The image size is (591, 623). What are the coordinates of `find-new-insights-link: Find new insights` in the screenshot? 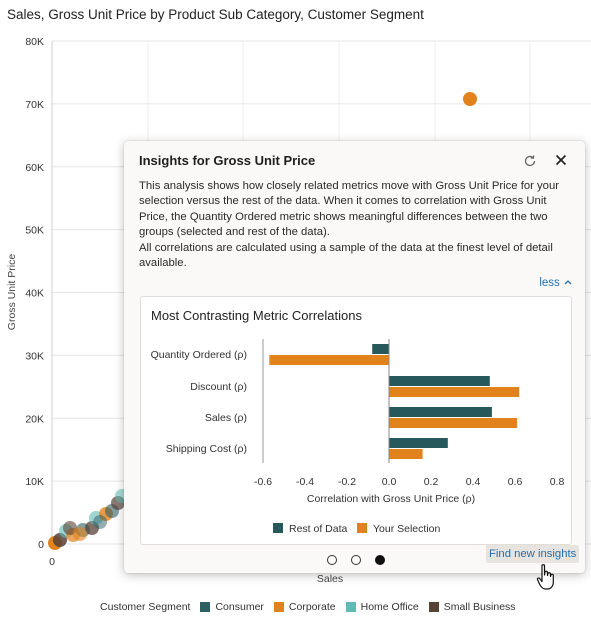 It's located at (533, 554).